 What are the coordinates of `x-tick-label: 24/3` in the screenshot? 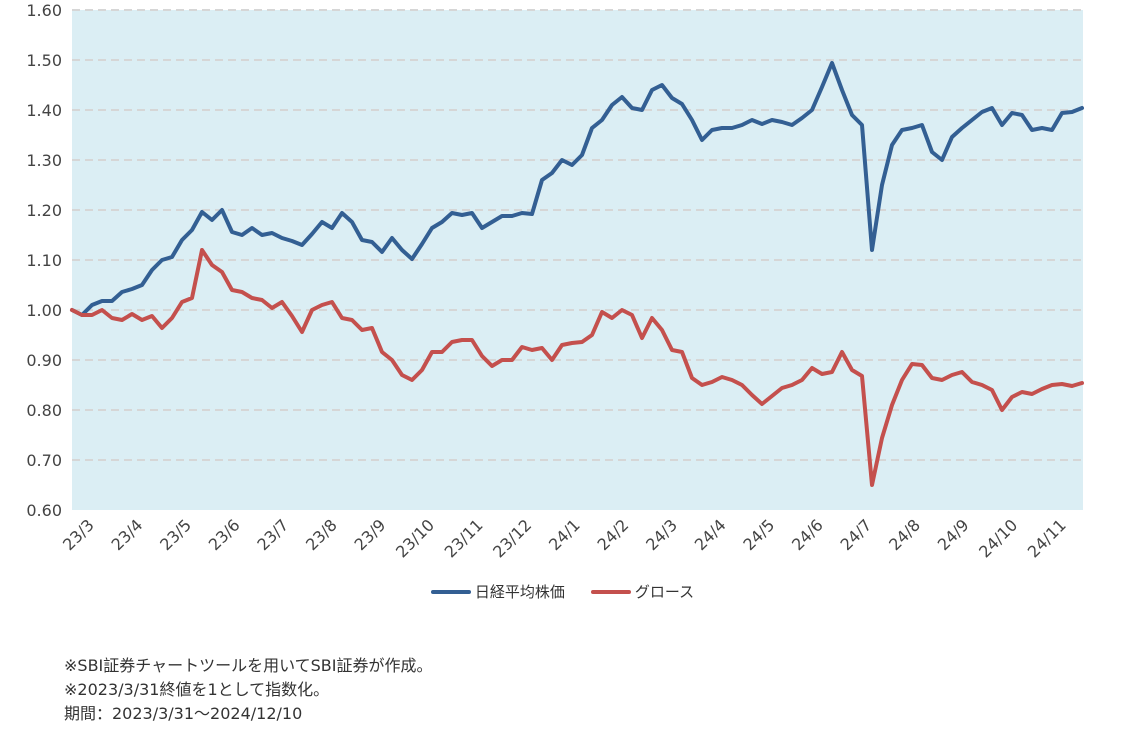 It's located at (661, 534).